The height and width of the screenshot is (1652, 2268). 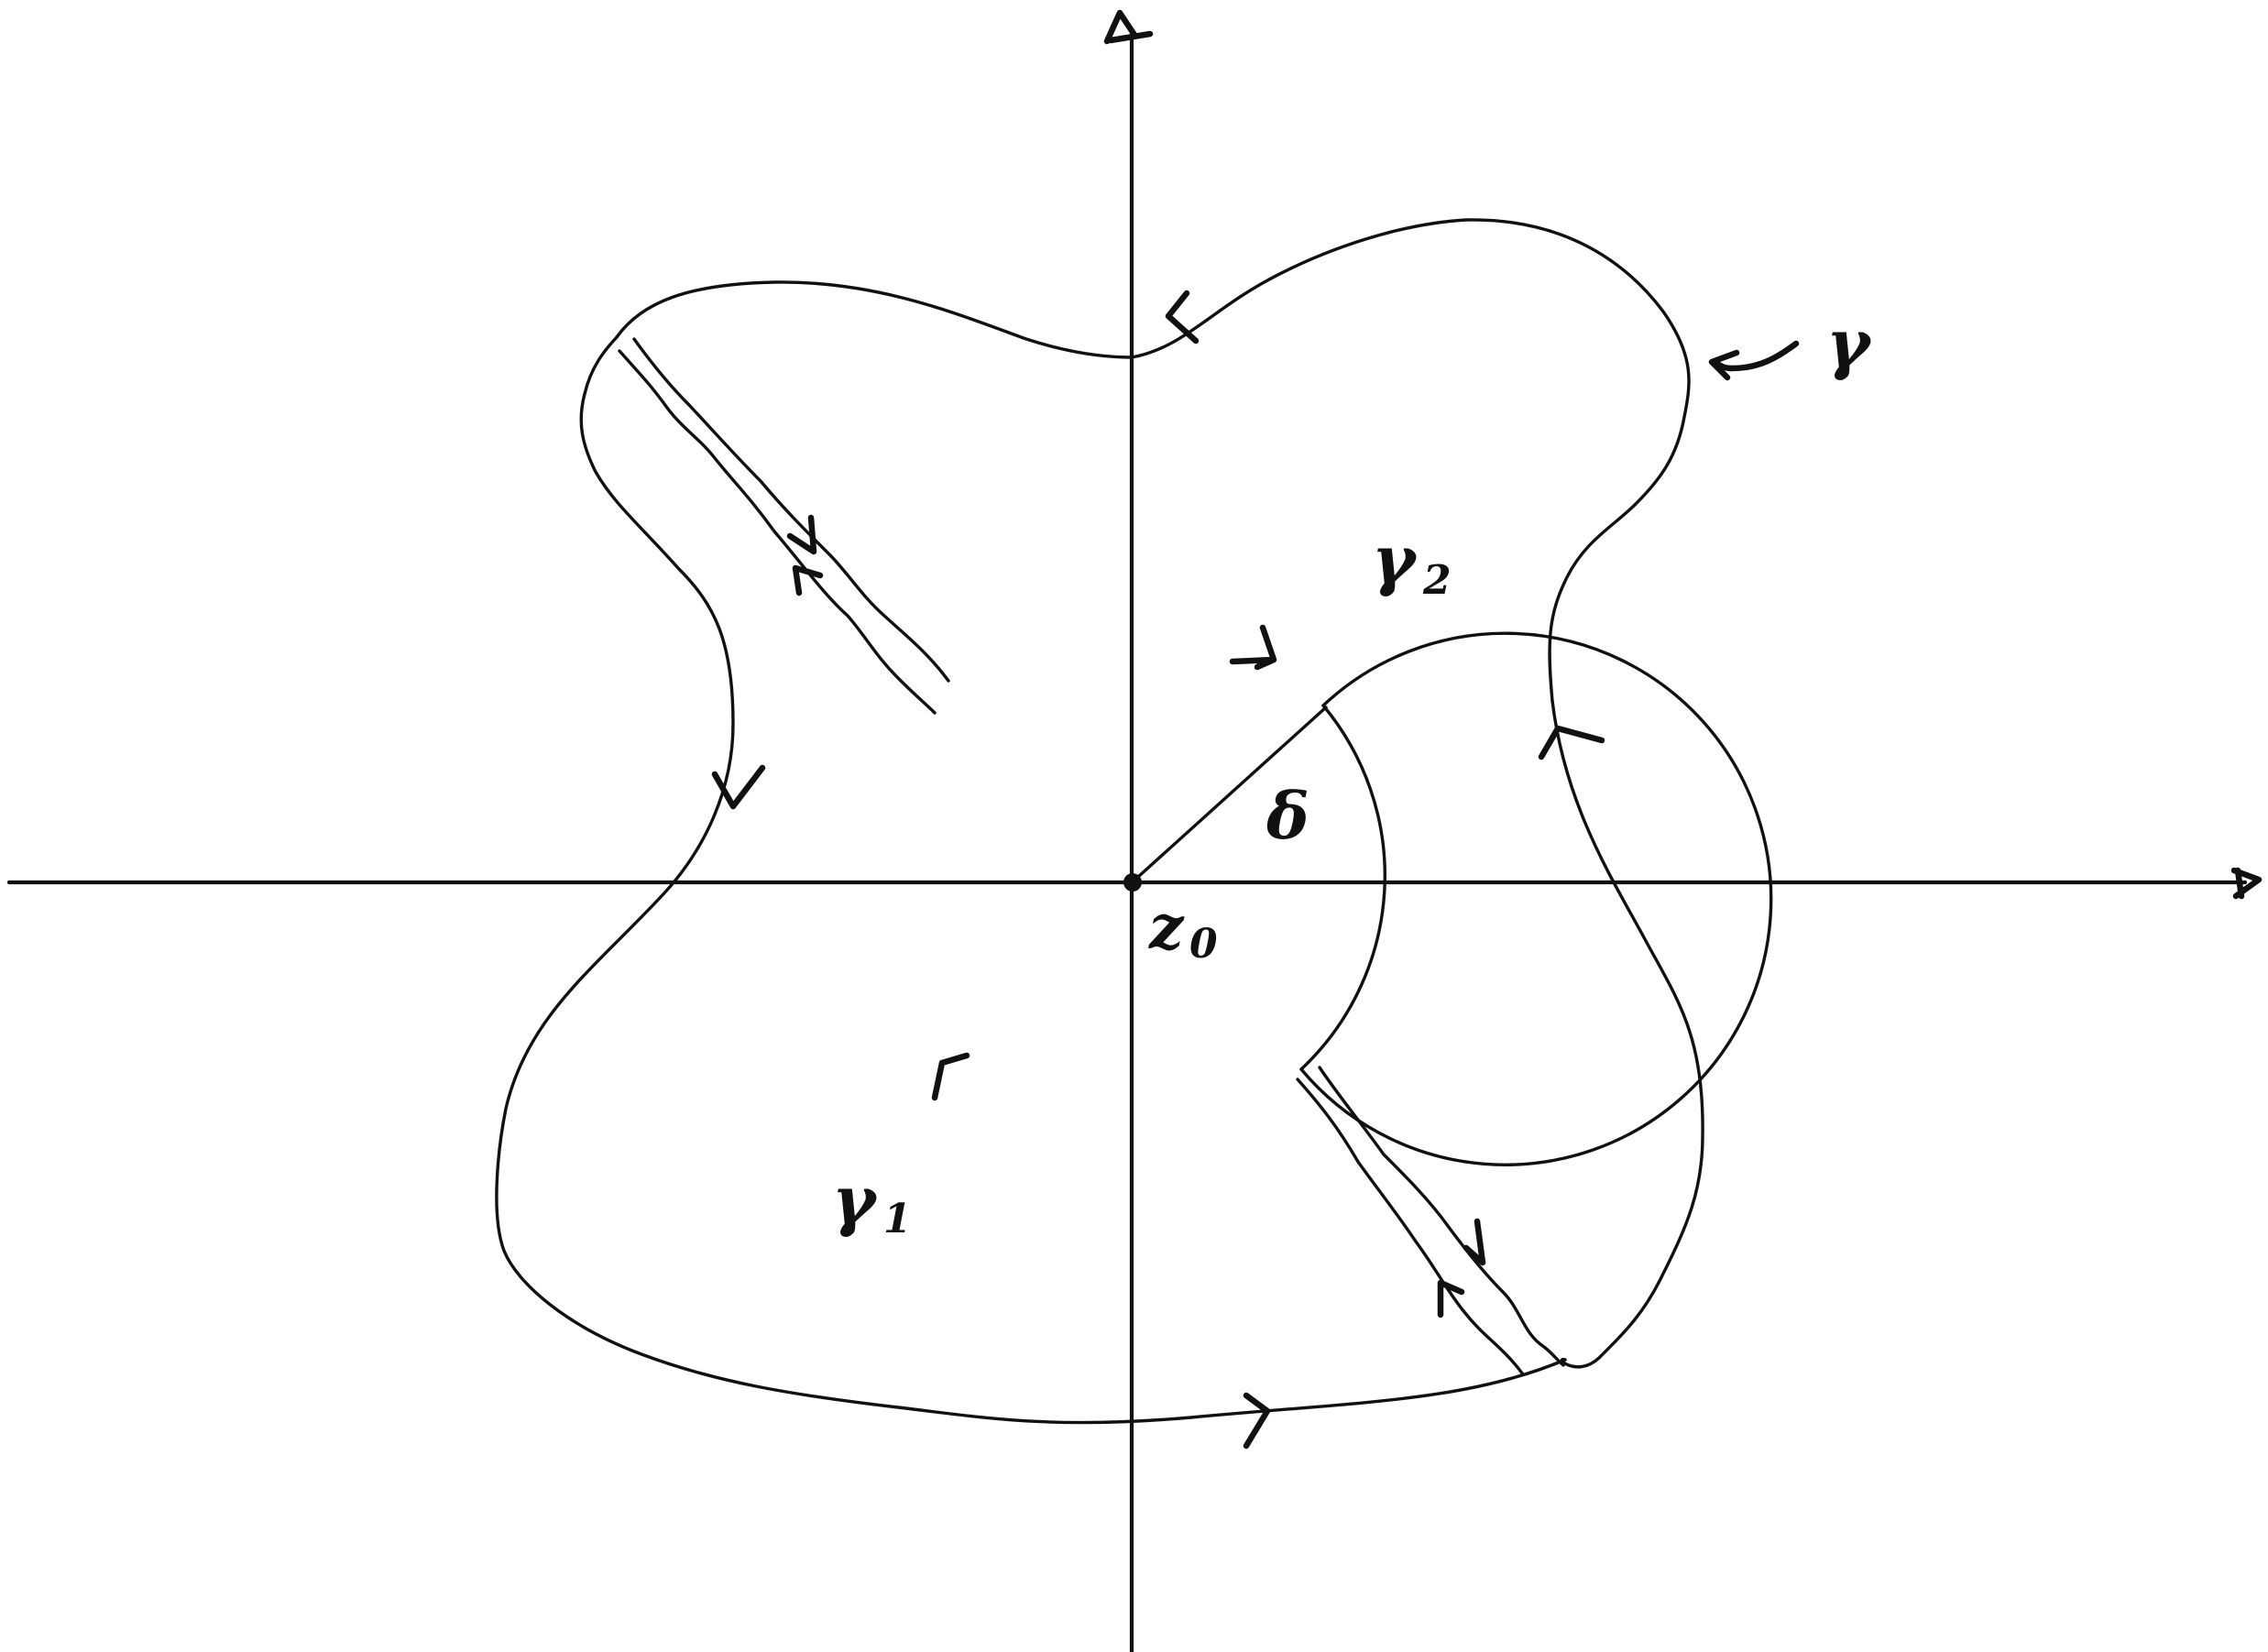 I want to click on label-gamma1-sub: 1, so click(x=897, y=1219).